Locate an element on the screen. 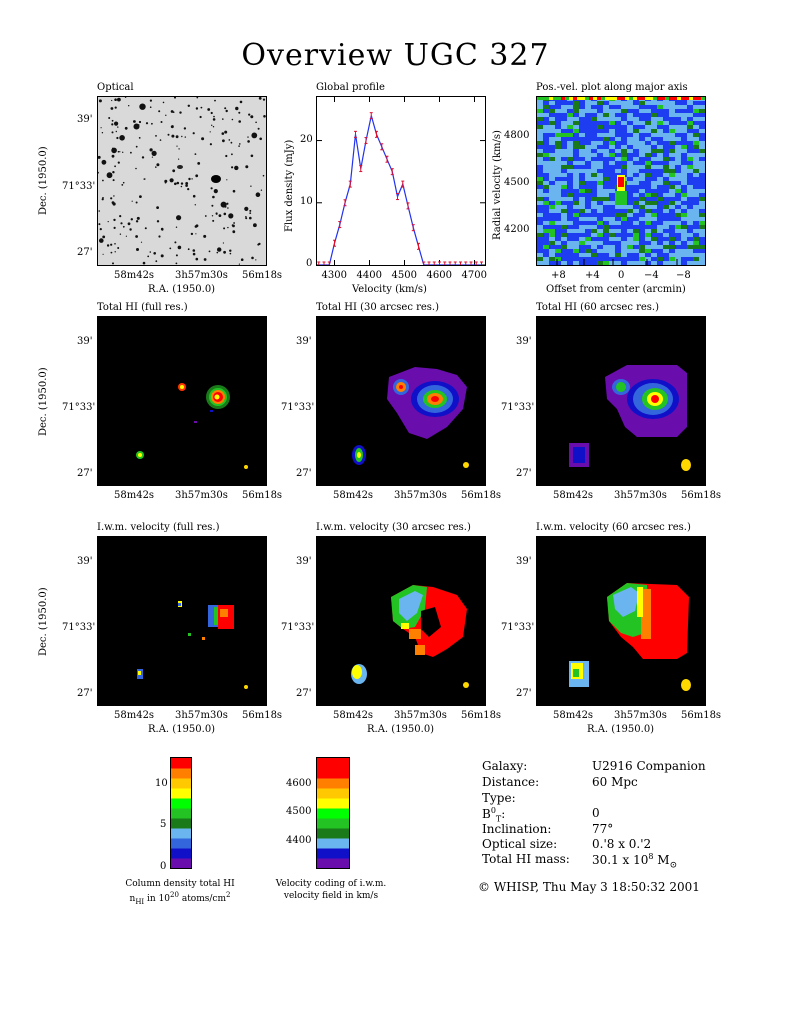 The image size is (791, 1024). hi-full-title: Total HI (full res.) is located at coordinates (142, 307).